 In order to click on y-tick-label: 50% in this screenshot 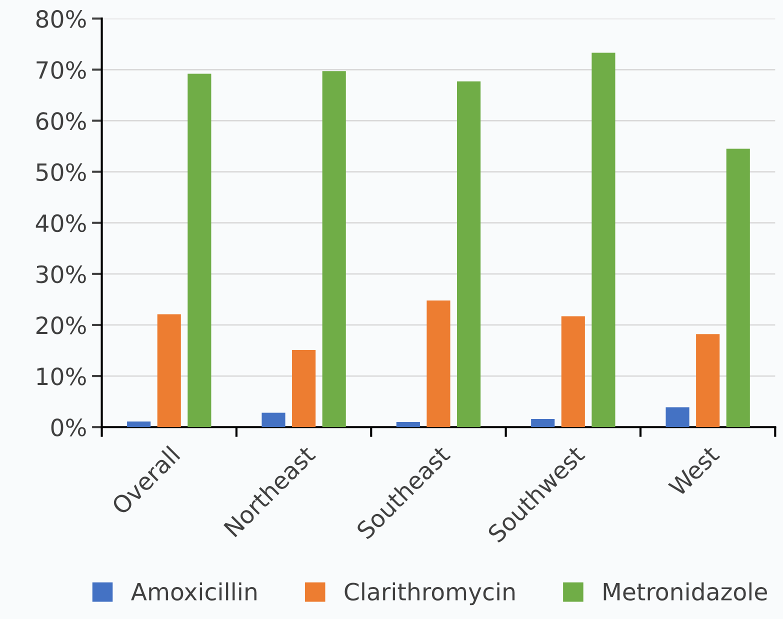, I will do `click(61, 172)`.